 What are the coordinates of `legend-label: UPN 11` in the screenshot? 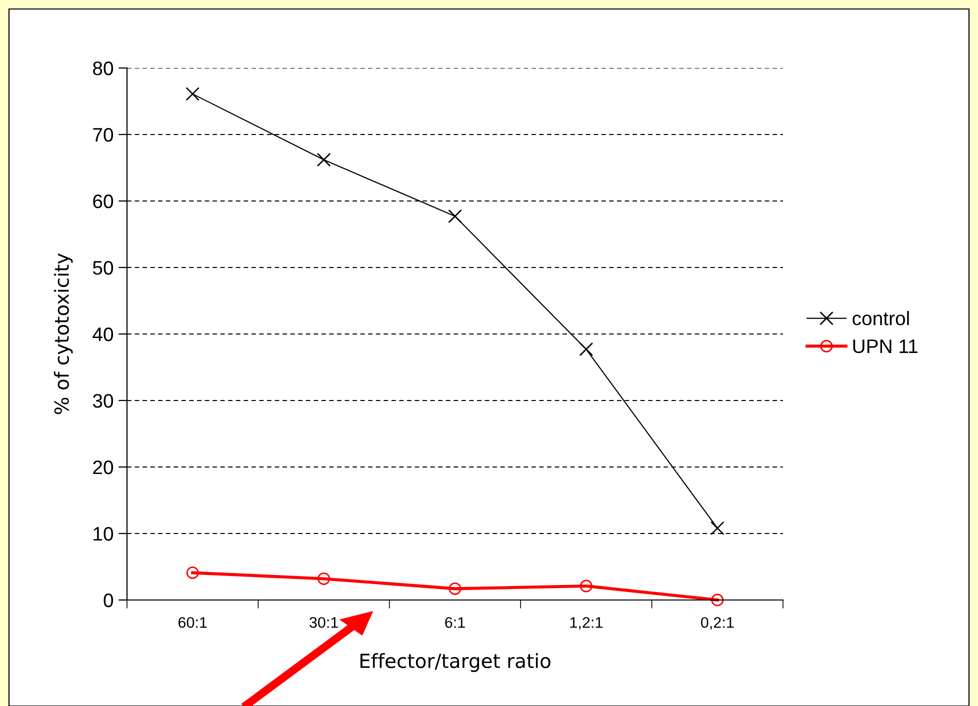 It's located at (885, 347).